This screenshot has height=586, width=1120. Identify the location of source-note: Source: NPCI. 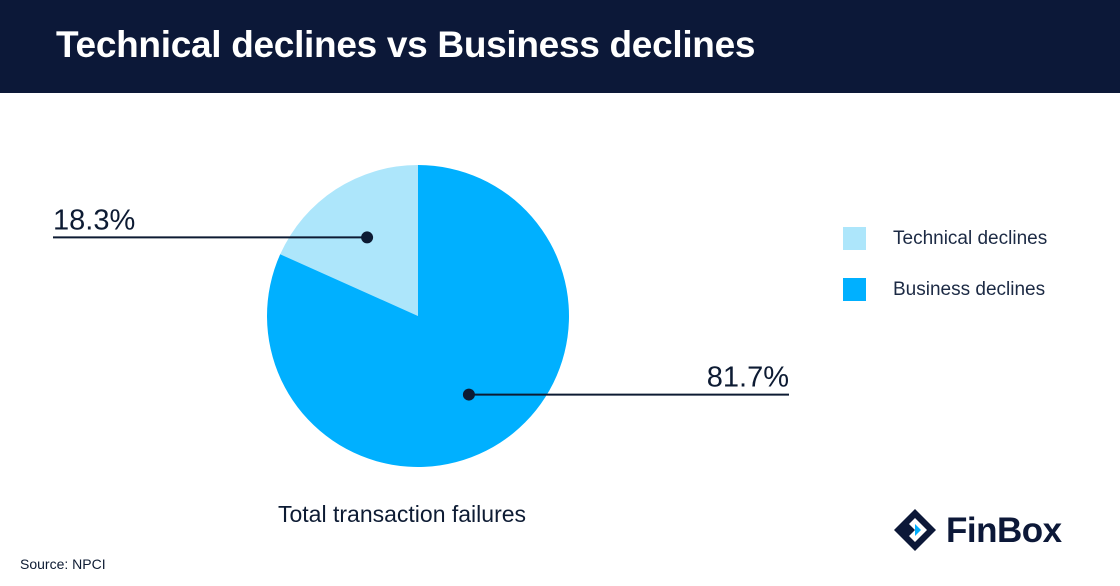
(63, 564).